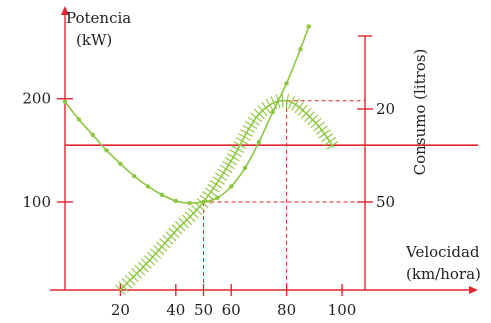 The image size is (491, 323). Describe the element at coordinates (65, 10) in the screenshot. I see `y-axis-left-arrow` at that location.